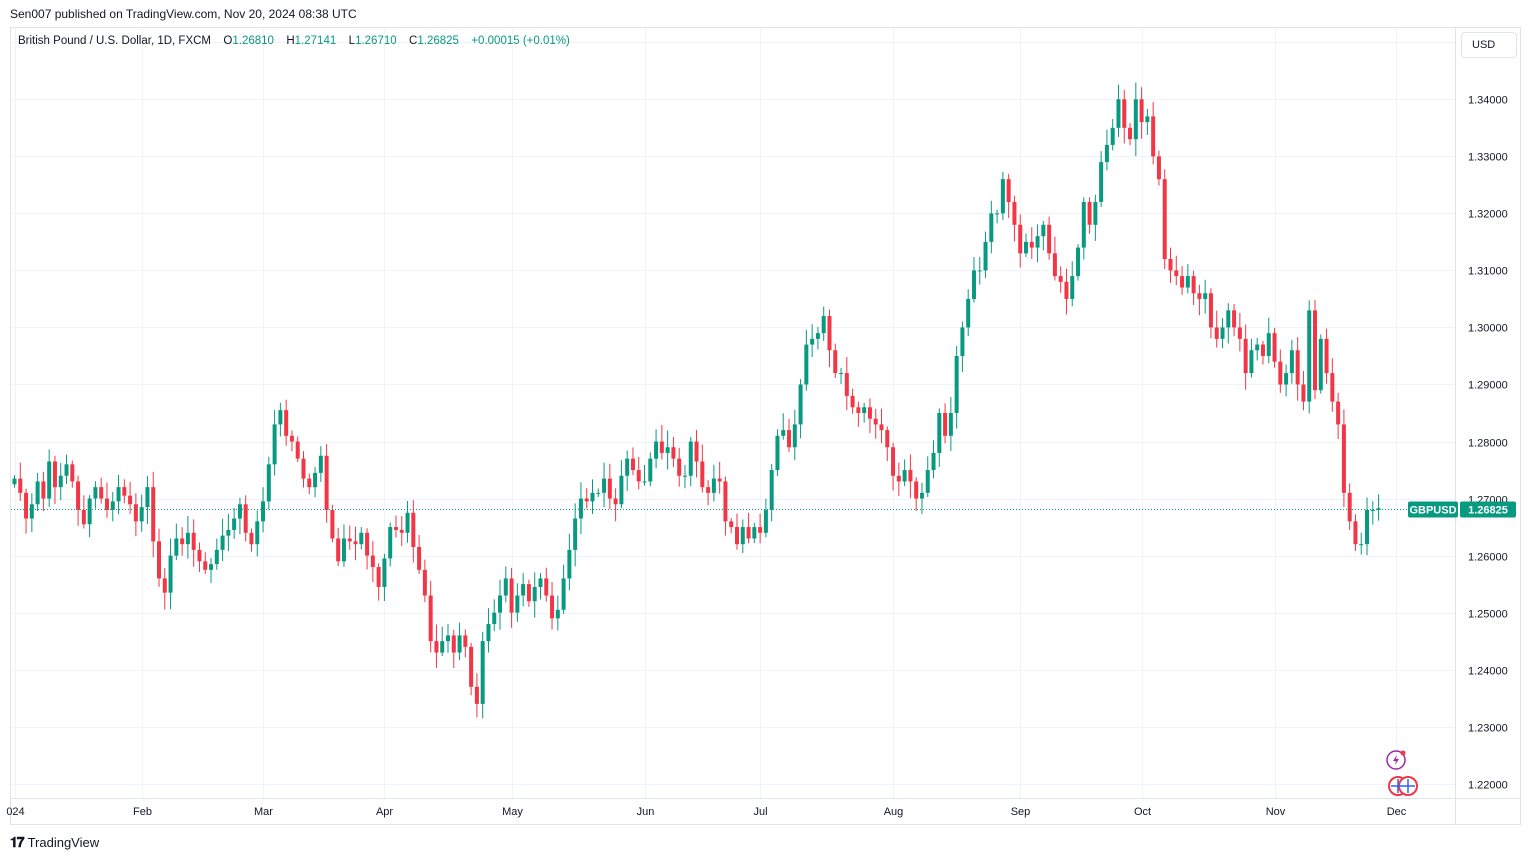 Image resolution: width=1531 pixels, height=861 pixels. Describe the element at coordinates (1396, 760) in the screenshot. I see `flash-icon` at that location.